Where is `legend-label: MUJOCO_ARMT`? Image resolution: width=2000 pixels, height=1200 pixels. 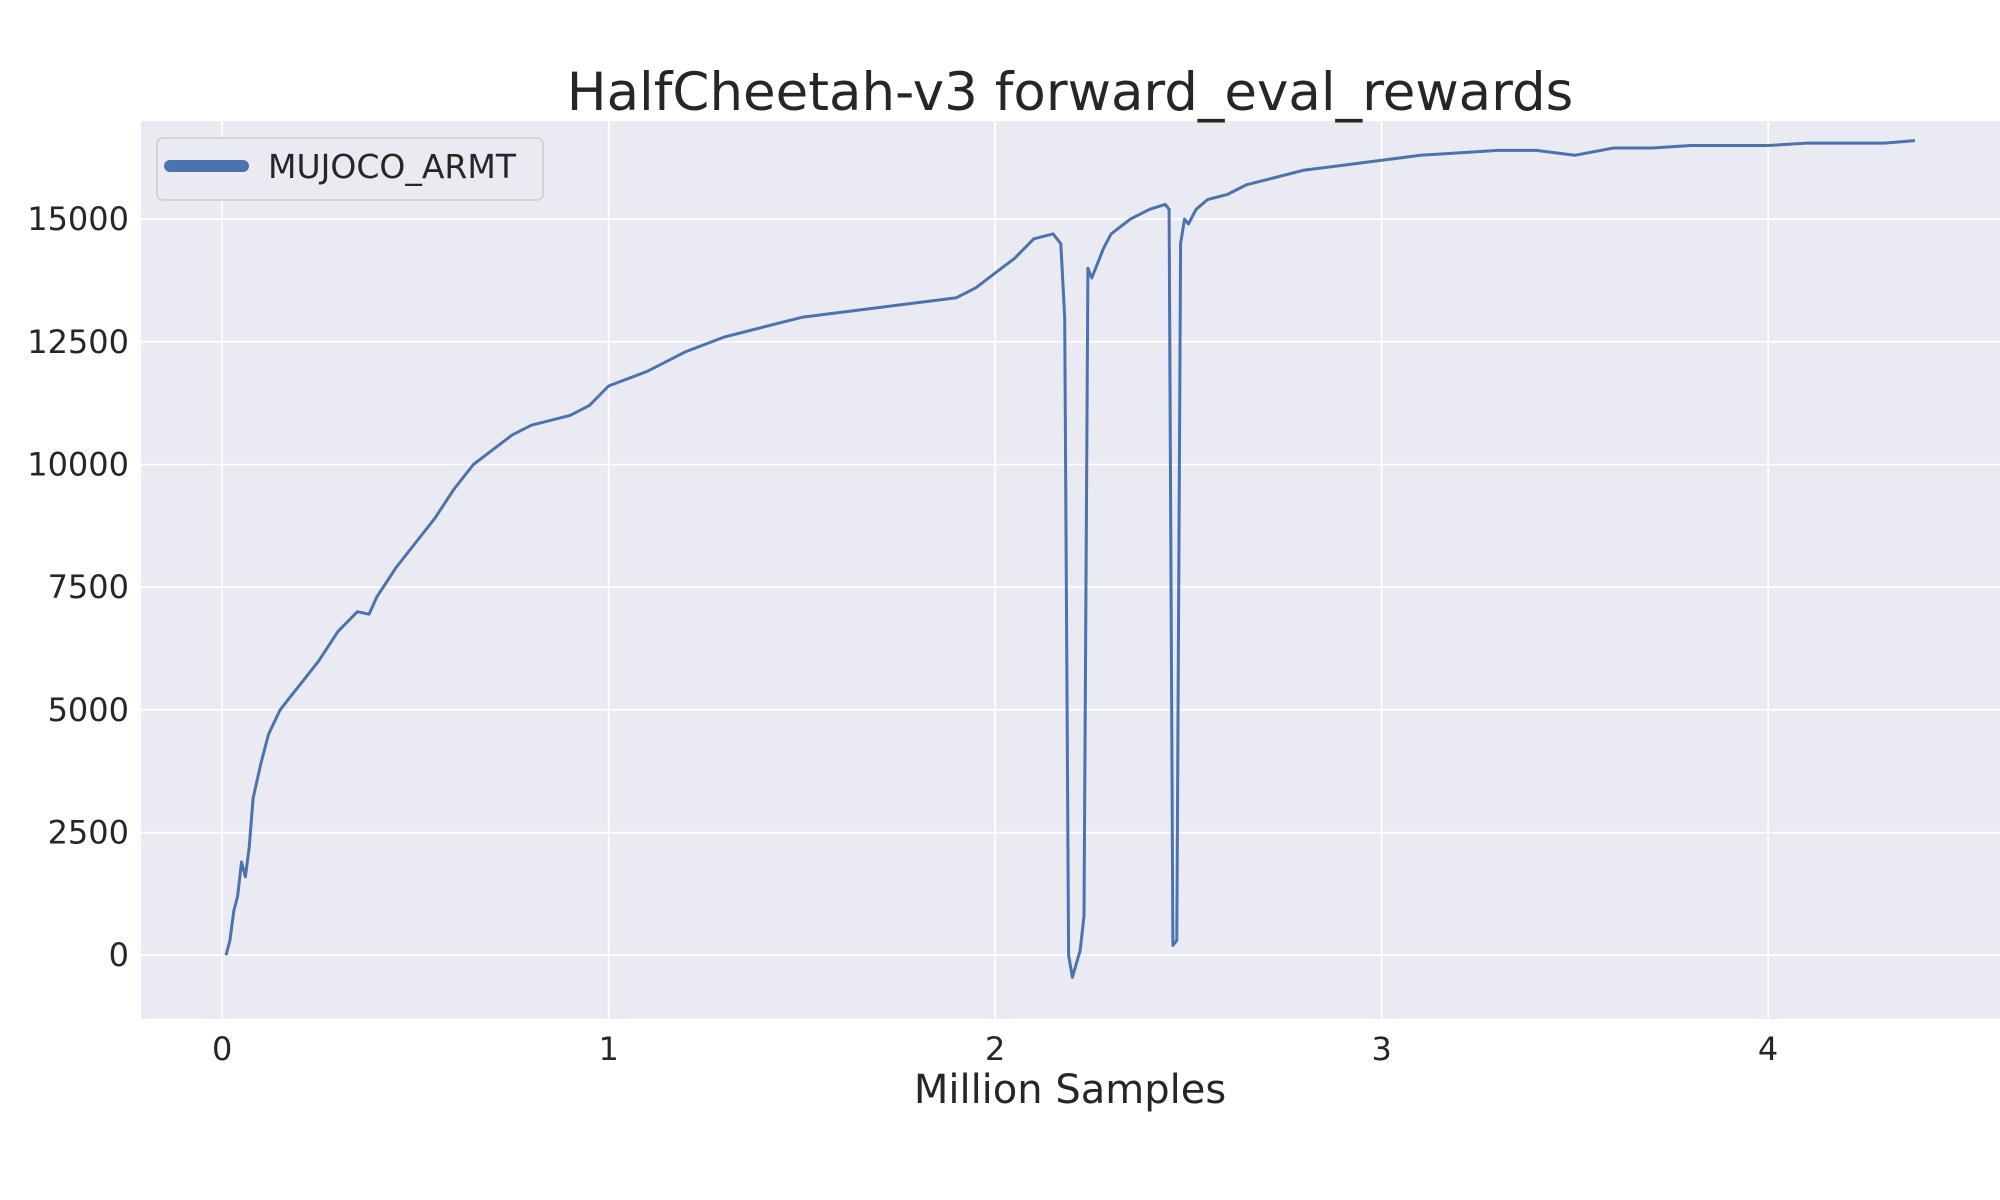
legend-label: MUJOCO_ARMT is located at coordinates (392, 166).